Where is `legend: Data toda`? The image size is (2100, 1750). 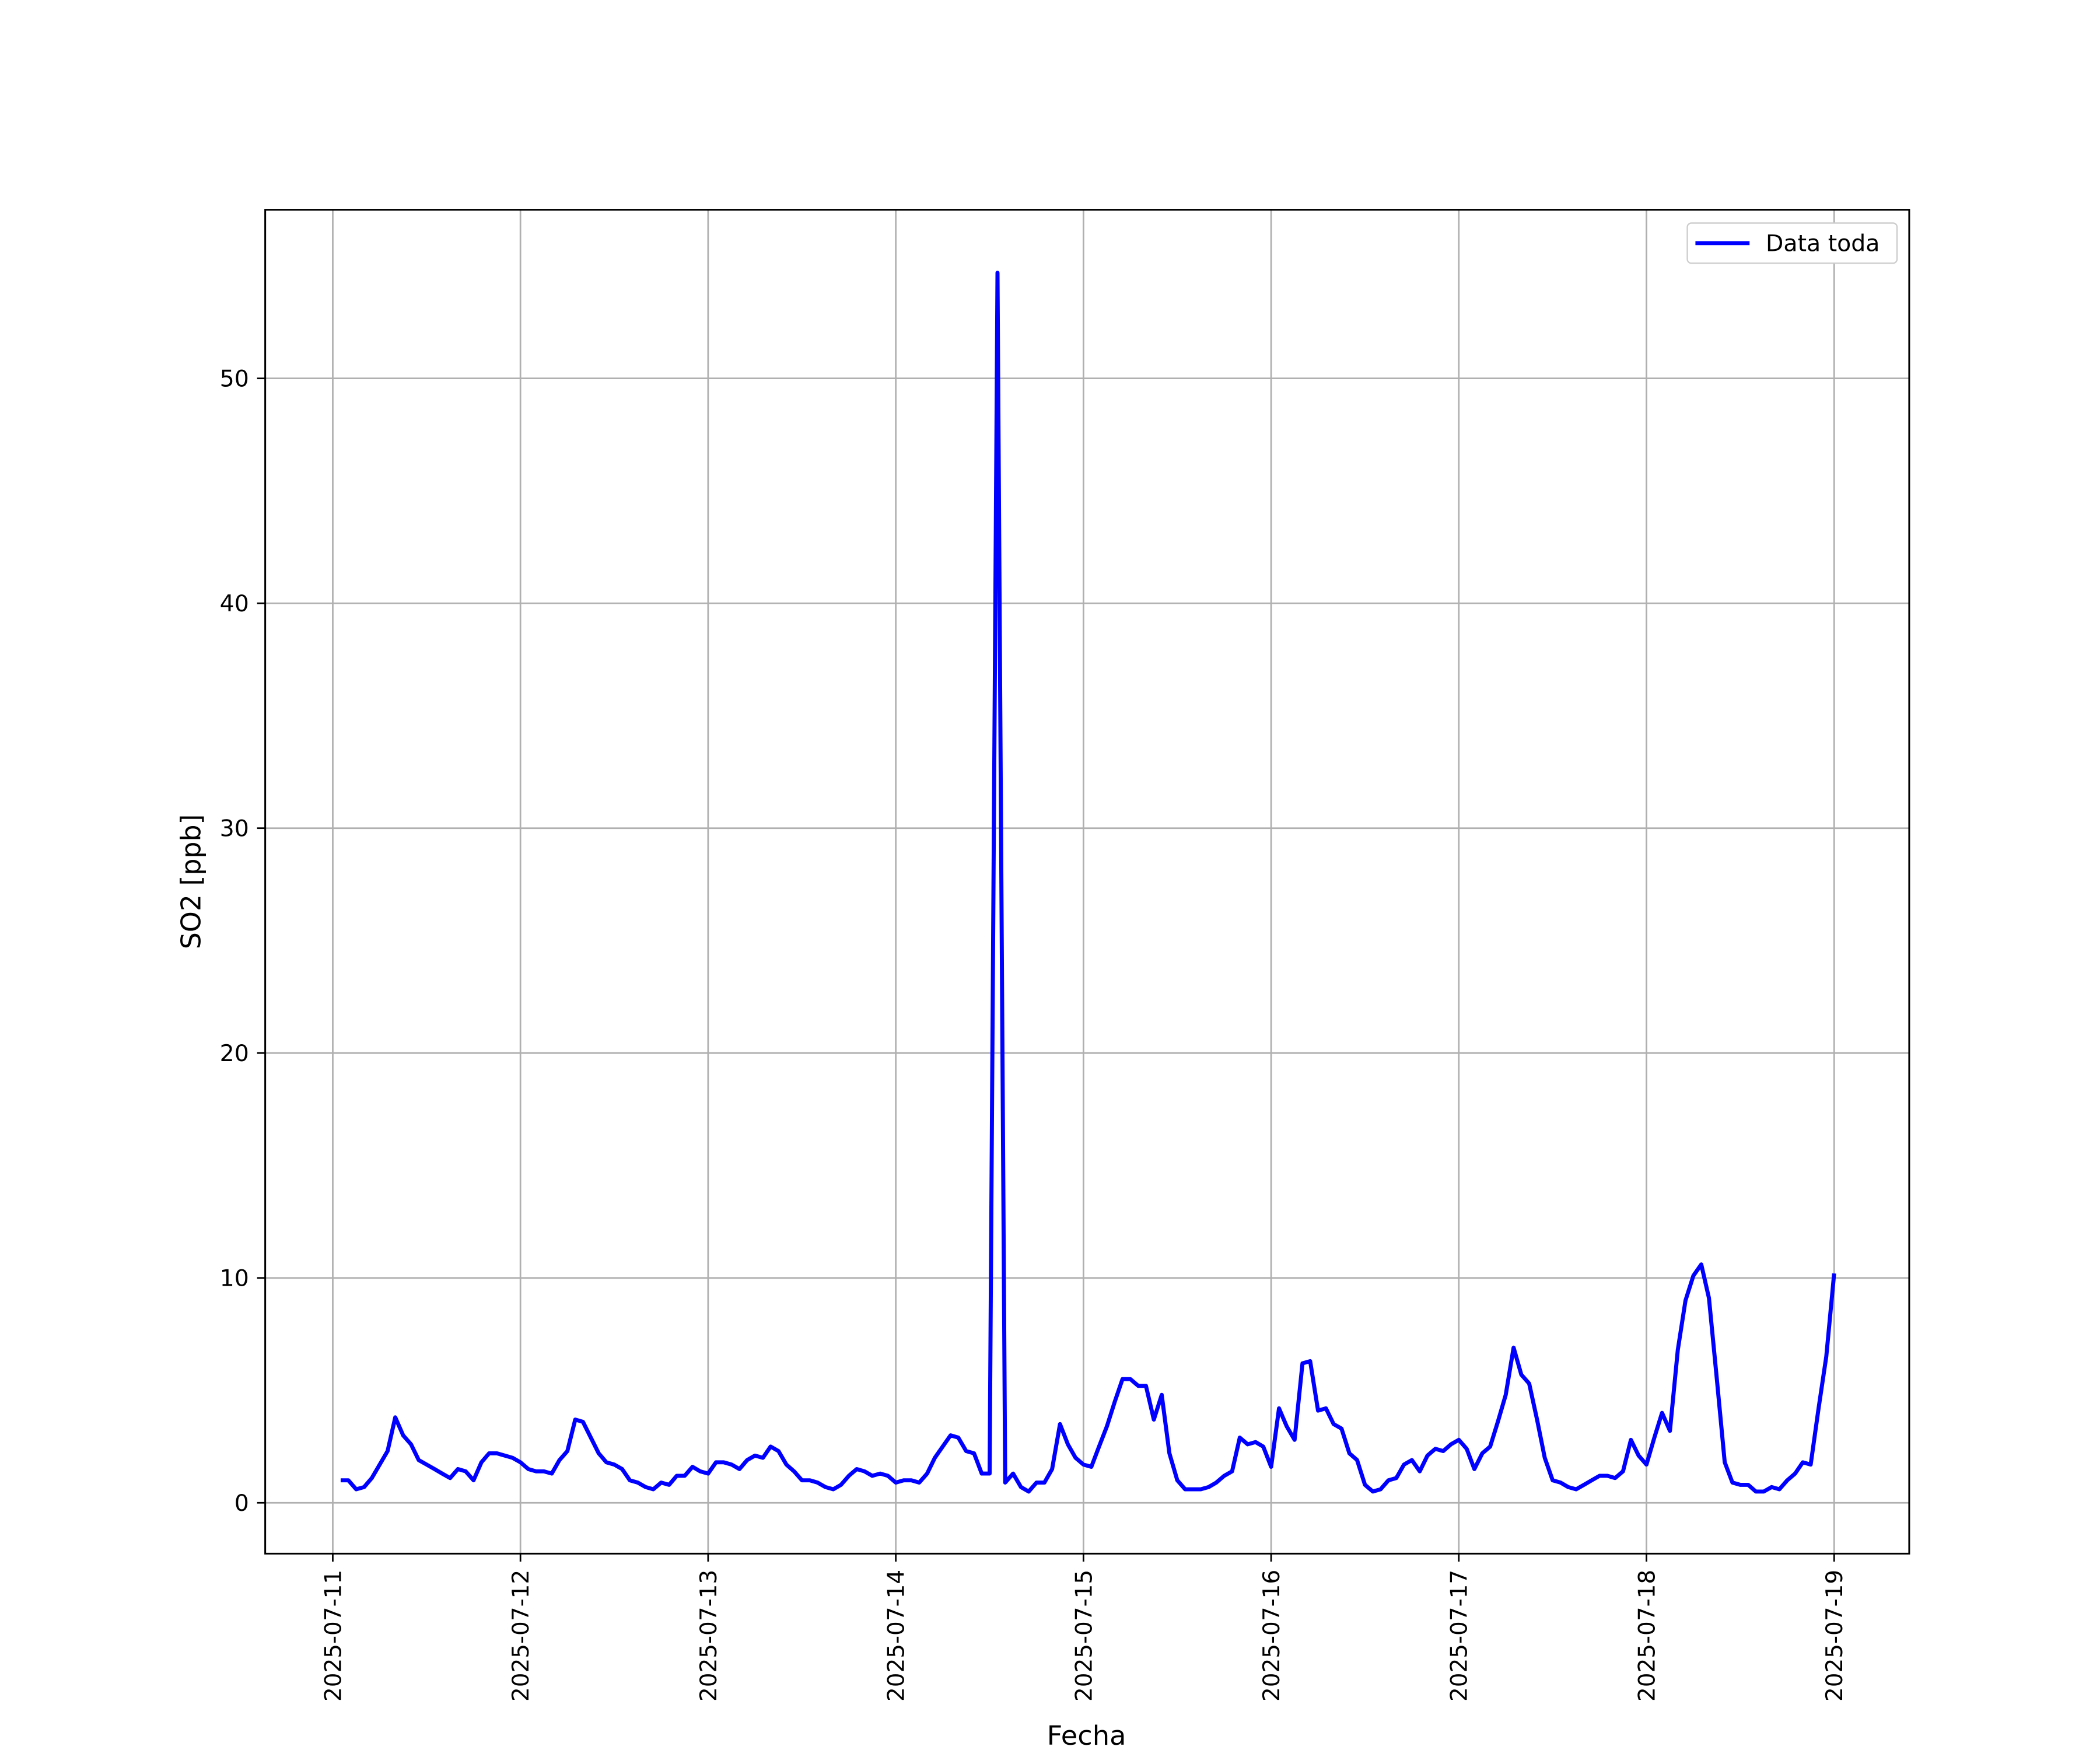
legend: Data toda is located at coordinates (1792, 243).